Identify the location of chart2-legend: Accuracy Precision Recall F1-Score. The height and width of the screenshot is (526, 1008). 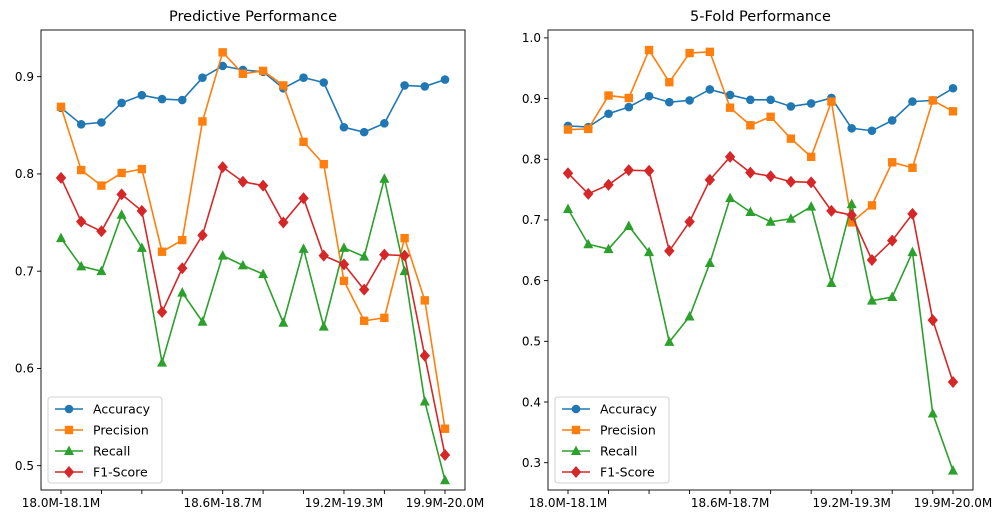
(612, 440).